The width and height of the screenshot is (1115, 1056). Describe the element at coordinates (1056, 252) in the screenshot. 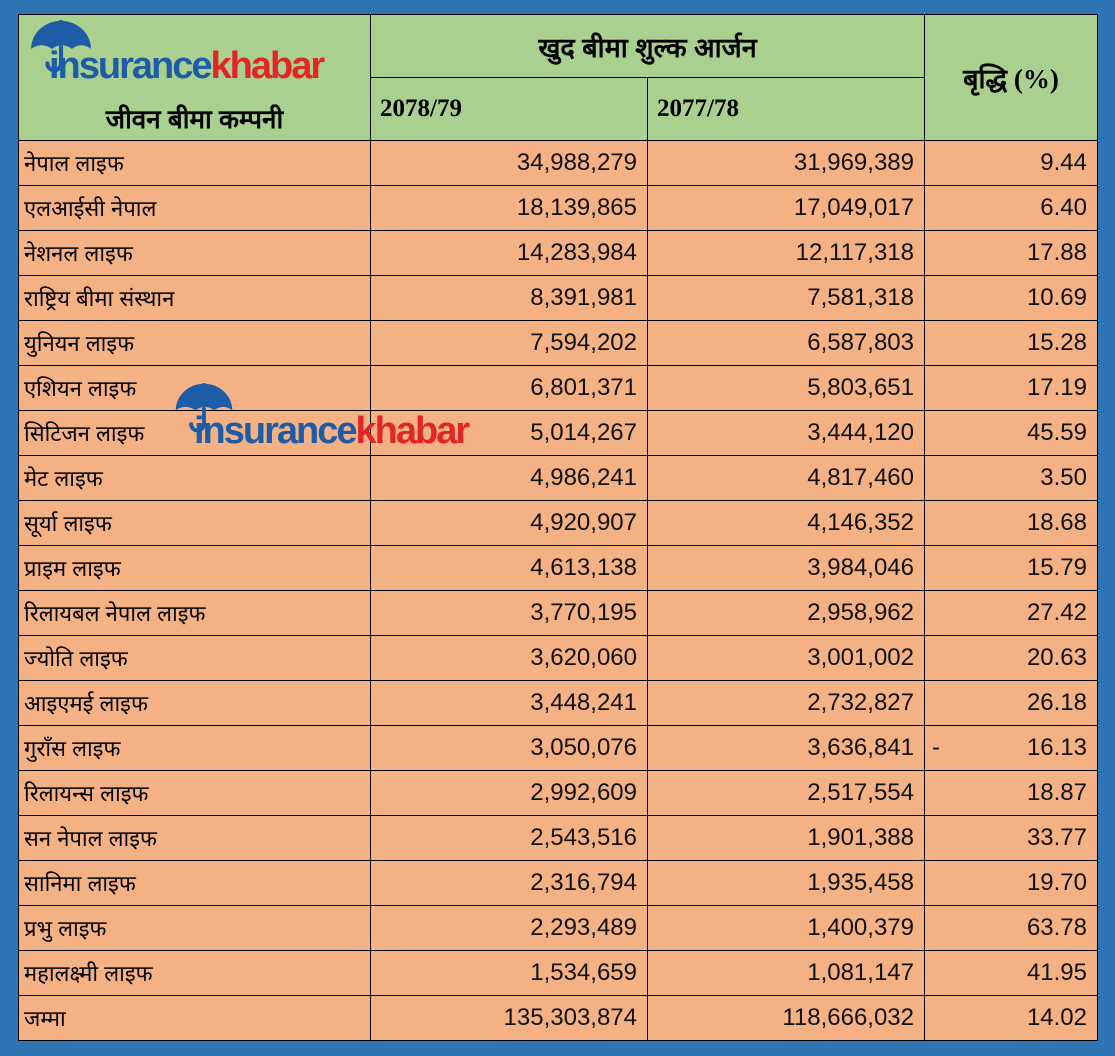

I see `growth-value: 17.88` at that location.